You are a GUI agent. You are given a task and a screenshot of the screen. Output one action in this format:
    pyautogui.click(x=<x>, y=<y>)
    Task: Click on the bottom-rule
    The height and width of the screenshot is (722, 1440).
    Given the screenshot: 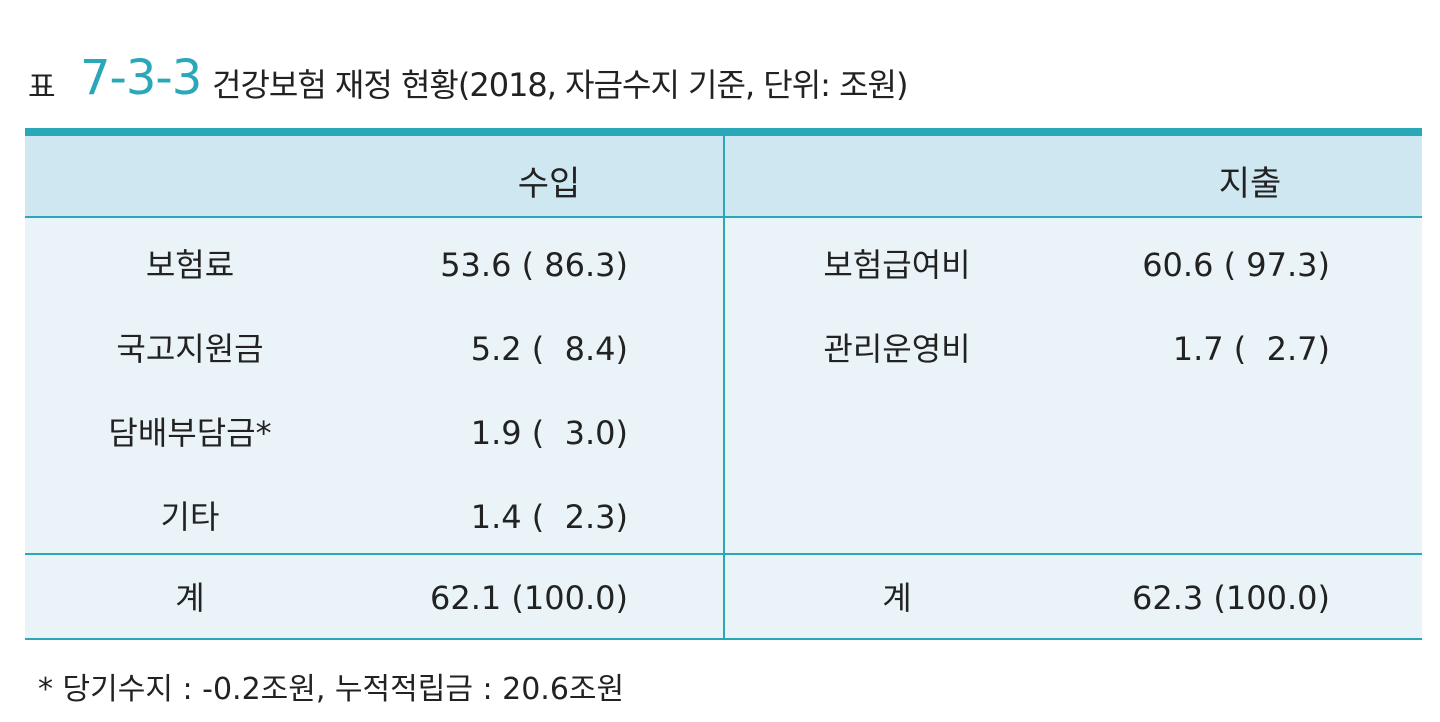 What is the action you would take?
    pyautogui.click(x=723, y=639)
    